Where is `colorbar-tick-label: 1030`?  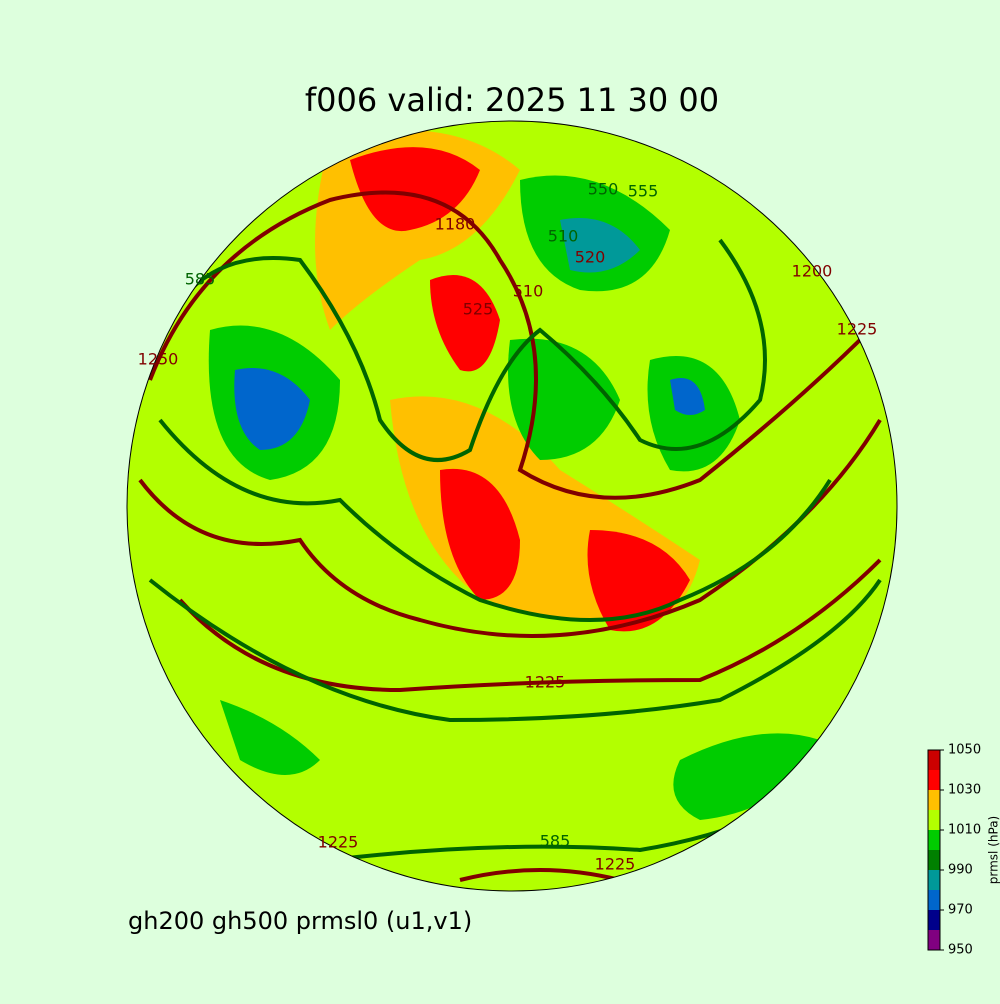
colorbar-tick-label: 1030 is located at coordinates (964, 790).